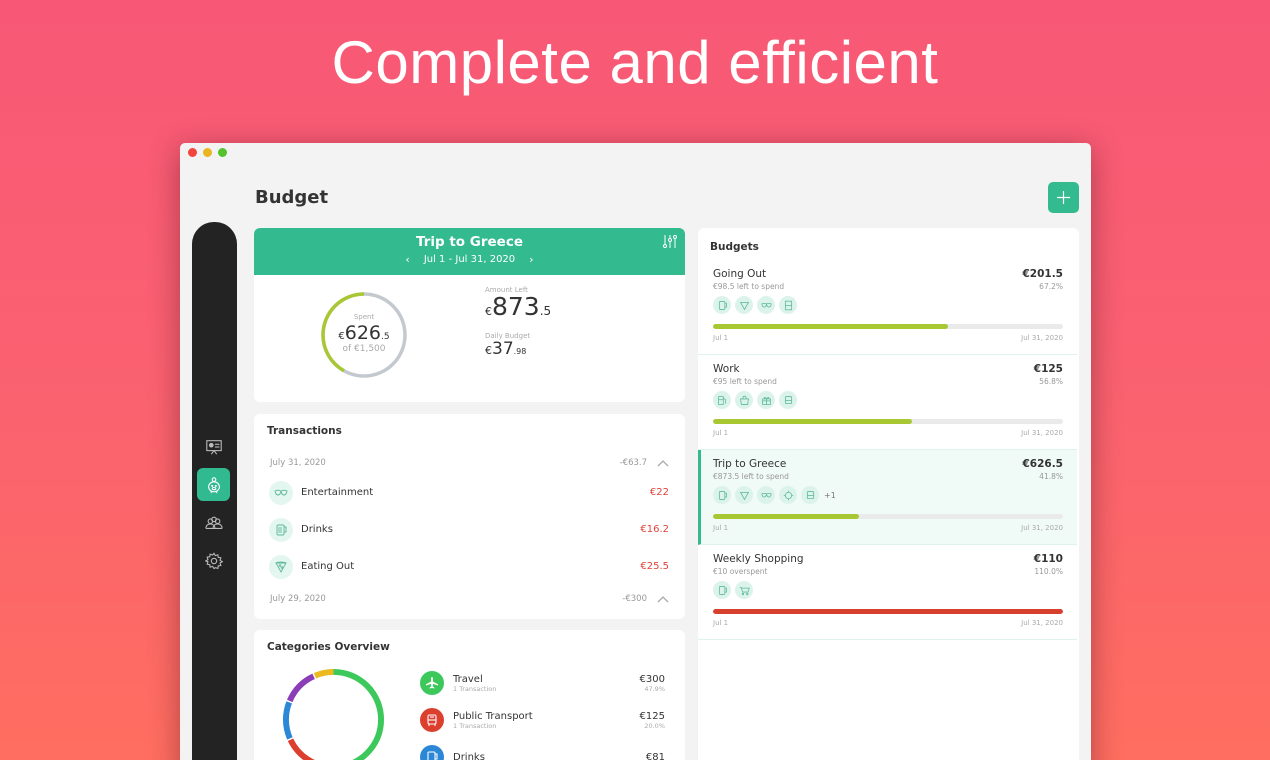 The image size is (1270, 760). Describe the element at coordinates (744, 400) in the screenshot. I see `bag-icon` at that location.